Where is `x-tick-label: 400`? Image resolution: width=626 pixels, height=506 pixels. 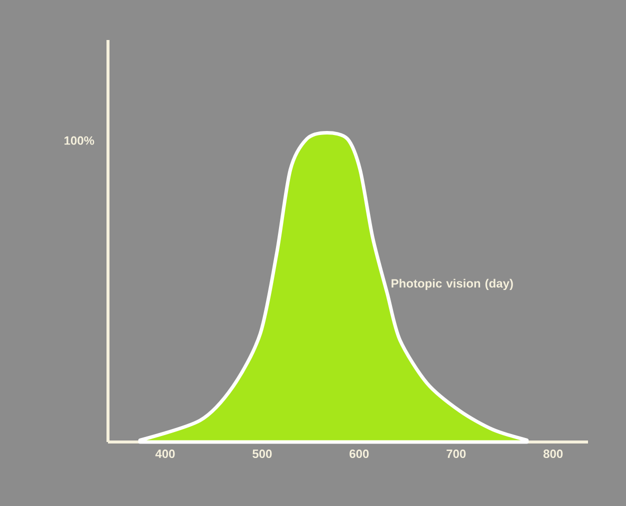 x-tick-label: 400 is located at coordinates (165, 454).